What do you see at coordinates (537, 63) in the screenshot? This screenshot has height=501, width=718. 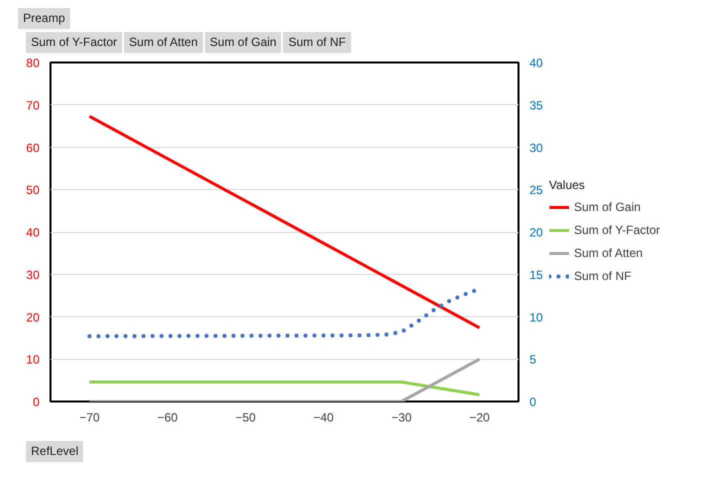 I see `y2-tick-label: 40` at bounding box center [537, 63].